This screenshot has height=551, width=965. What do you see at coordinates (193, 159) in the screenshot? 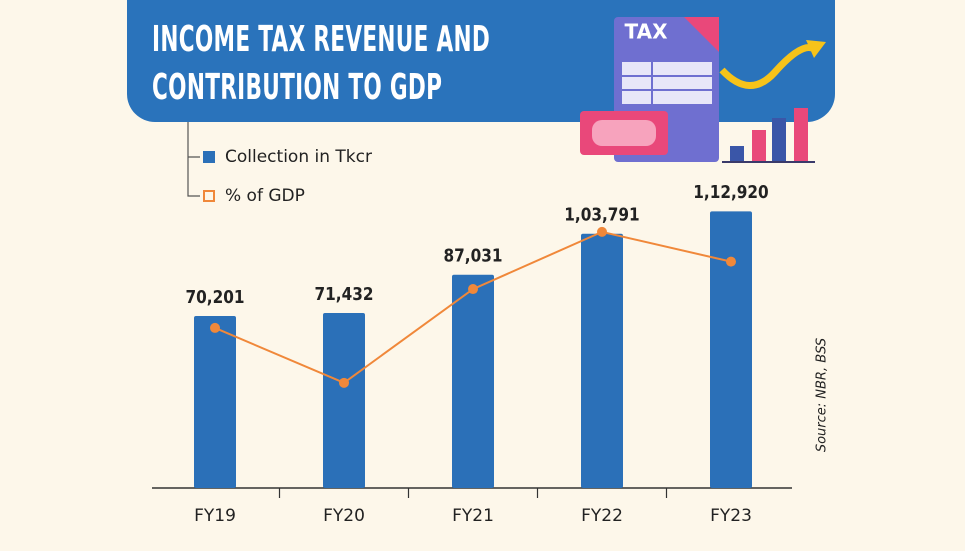
I see `legend-connector` at bounding box center [193, 159].